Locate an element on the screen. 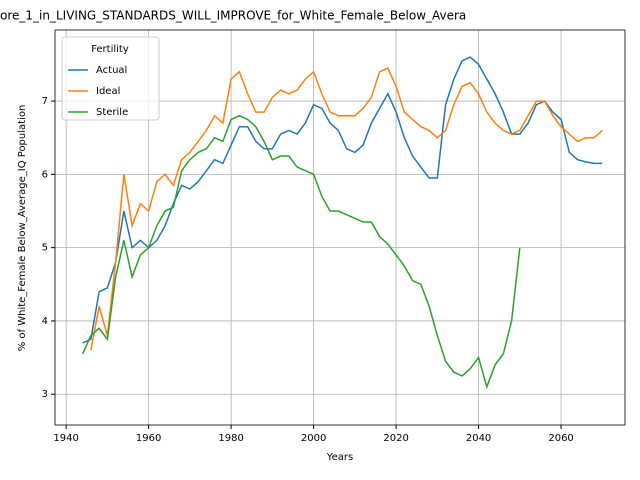  legend-label: Actual is located at coordinates (111, 70).